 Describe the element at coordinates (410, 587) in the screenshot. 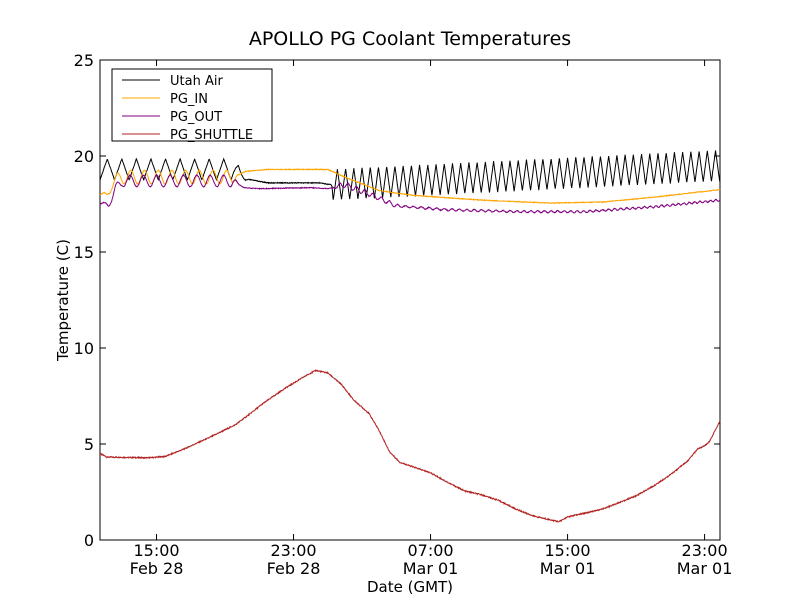

I see `x-axis-label: Date (GMT)` at that location.